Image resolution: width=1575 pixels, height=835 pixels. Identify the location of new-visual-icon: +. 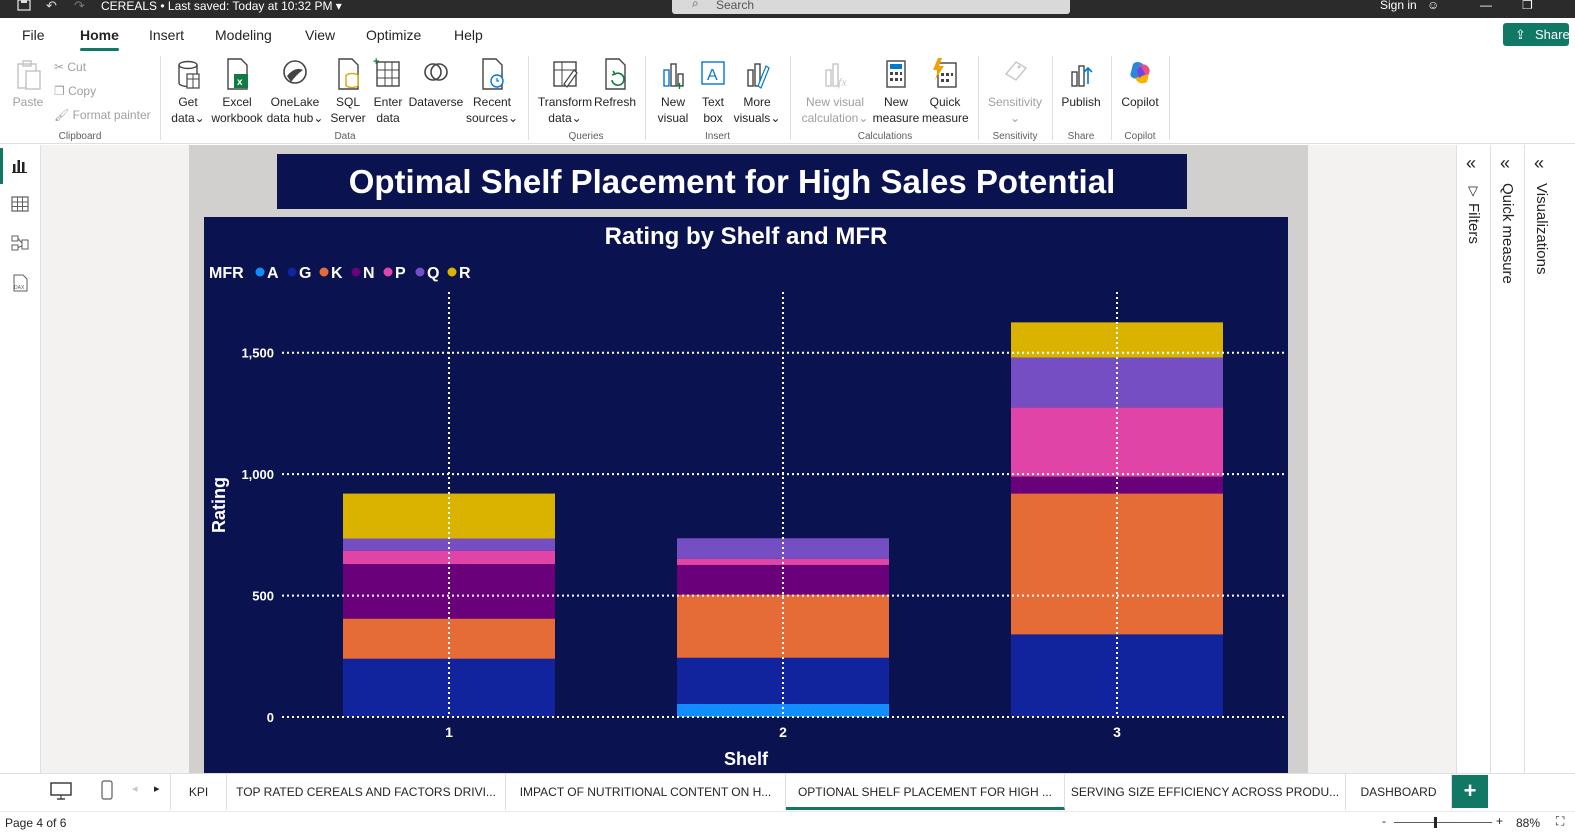
(673, 77).